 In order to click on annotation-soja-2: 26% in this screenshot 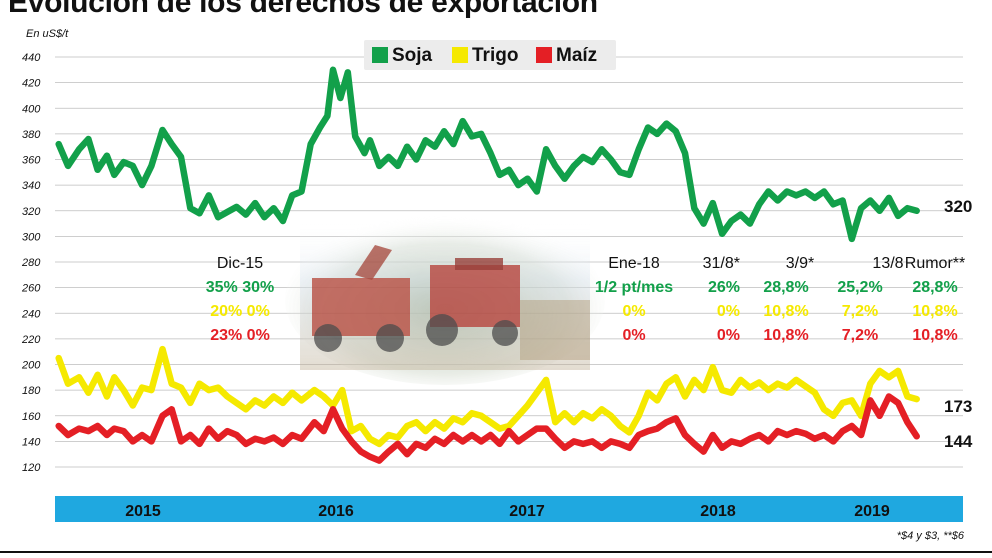, I will do `click(724, 287)`.